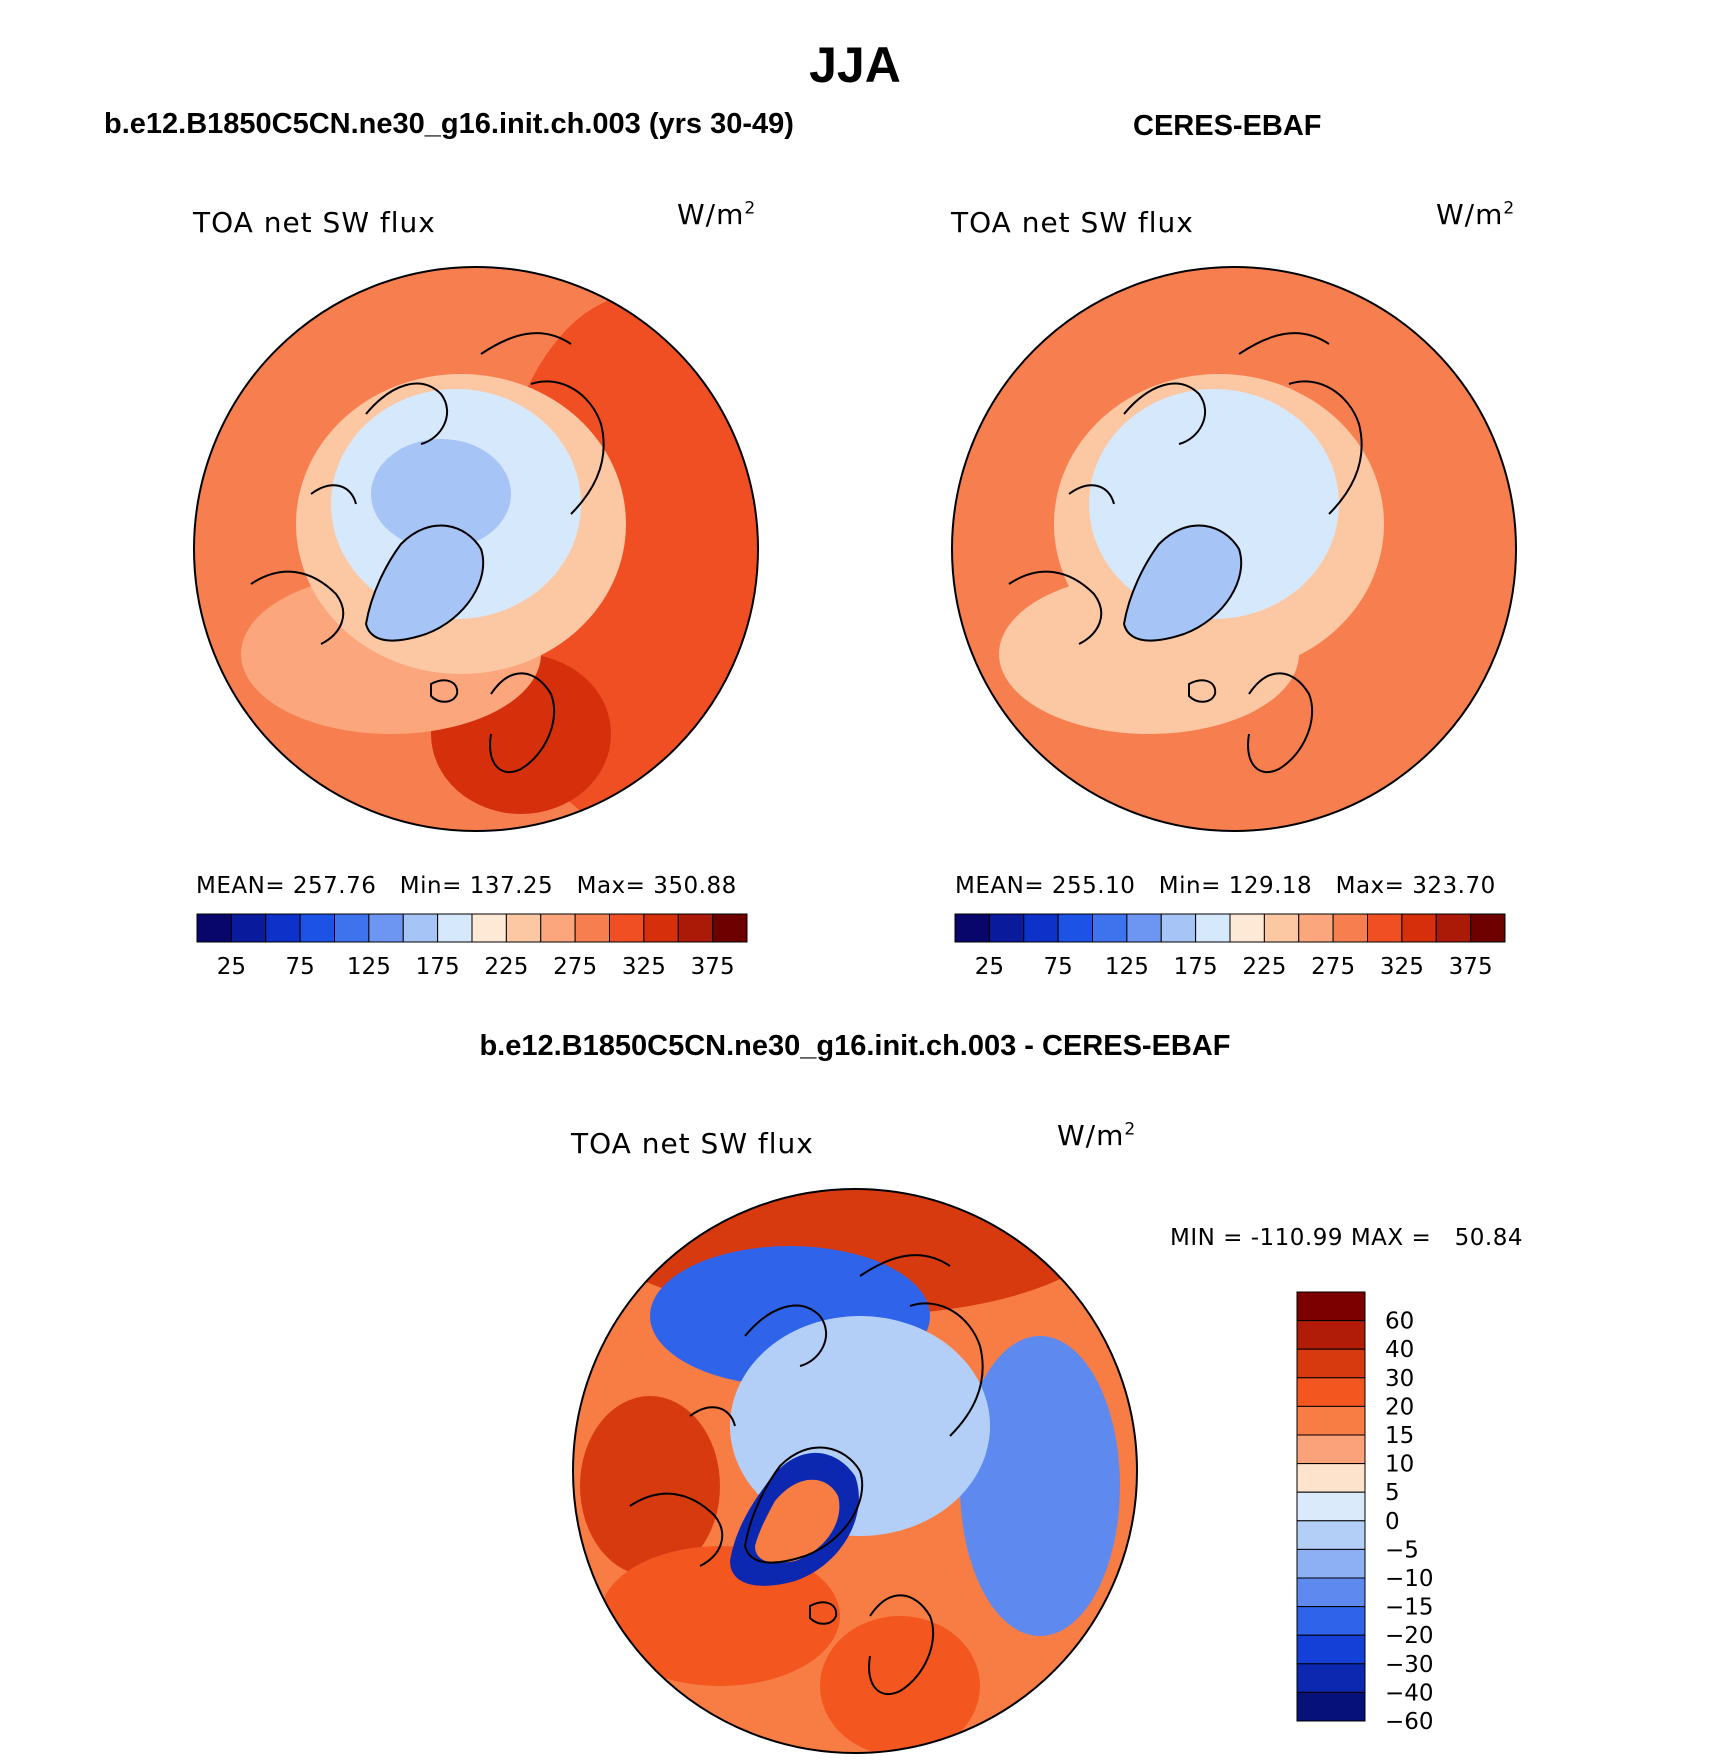 The height and width of the screenshot is (1762, 1710). I want to click on panel-2-units-label: W/m2, so click(1476, 214).